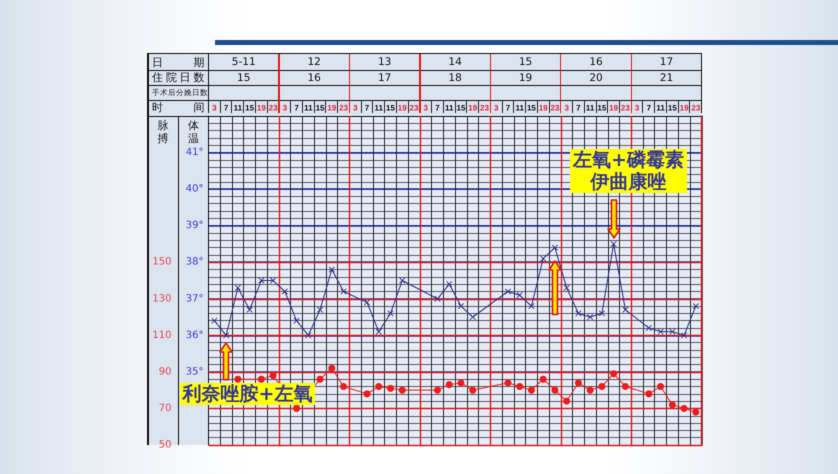 The width and height of the screenshot is (838, 474). Describe the element at coordinates (195, 189) in the screenshot. I see `y-tick-label: 40°` at that location.